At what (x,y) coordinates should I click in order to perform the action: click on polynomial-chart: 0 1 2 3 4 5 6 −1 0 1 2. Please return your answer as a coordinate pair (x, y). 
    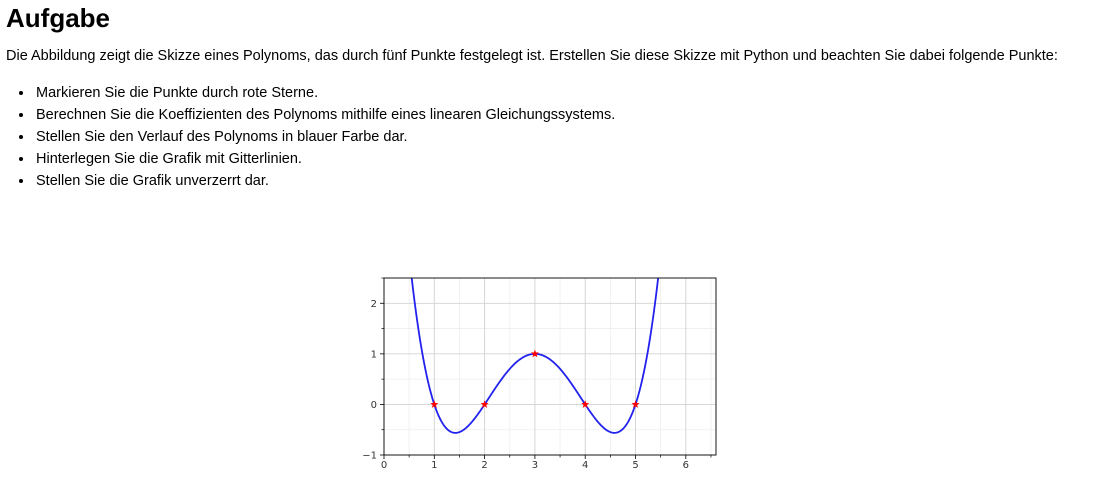
    Looking at the image, I should click on (539, 374).